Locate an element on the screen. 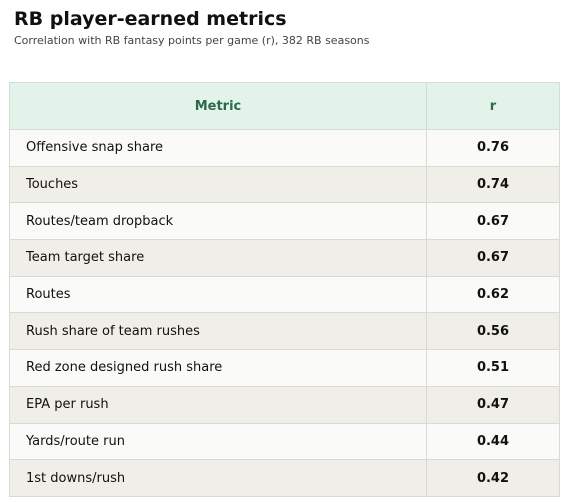 The height and width of the screenshot is (503, 568). column-header: Metric is located at coordinates (218, 106).